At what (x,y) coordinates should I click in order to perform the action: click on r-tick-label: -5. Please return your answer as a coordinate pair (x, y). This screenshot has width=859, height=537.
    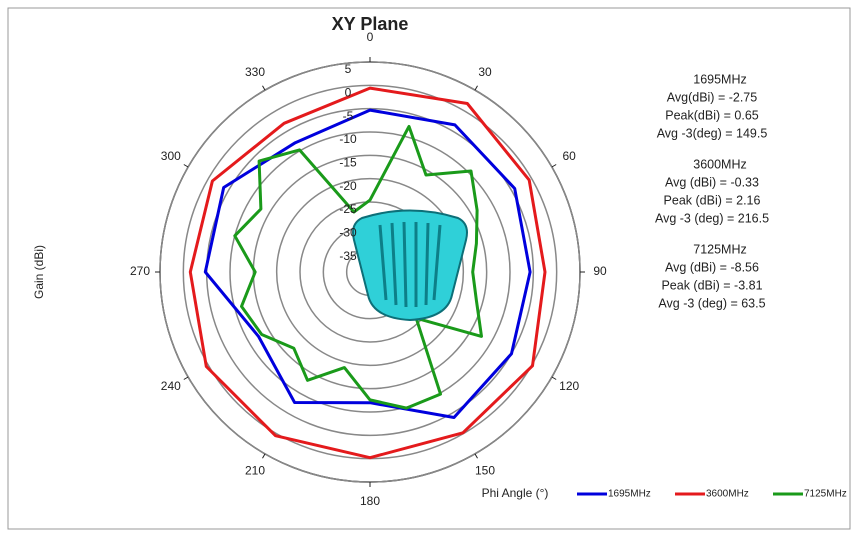
    Looking at the image, I should click on (348, 116).